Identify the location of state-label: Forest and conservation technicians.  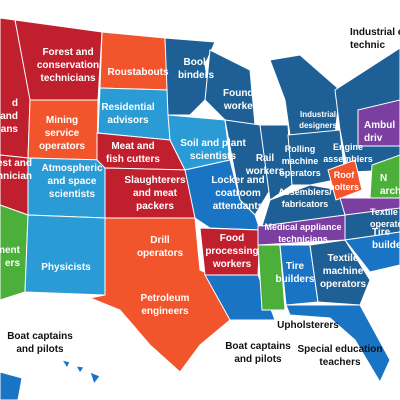
(68, 65).